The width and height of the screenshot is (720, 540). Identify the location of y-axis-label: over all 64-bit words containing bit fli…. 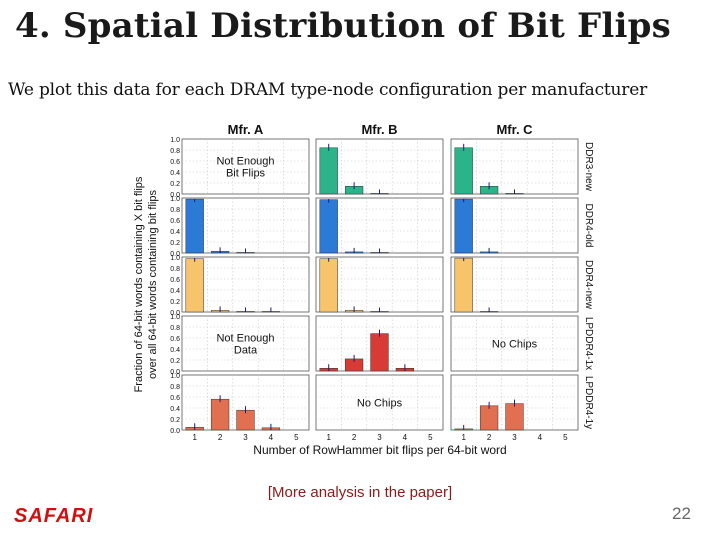
(153, 284).